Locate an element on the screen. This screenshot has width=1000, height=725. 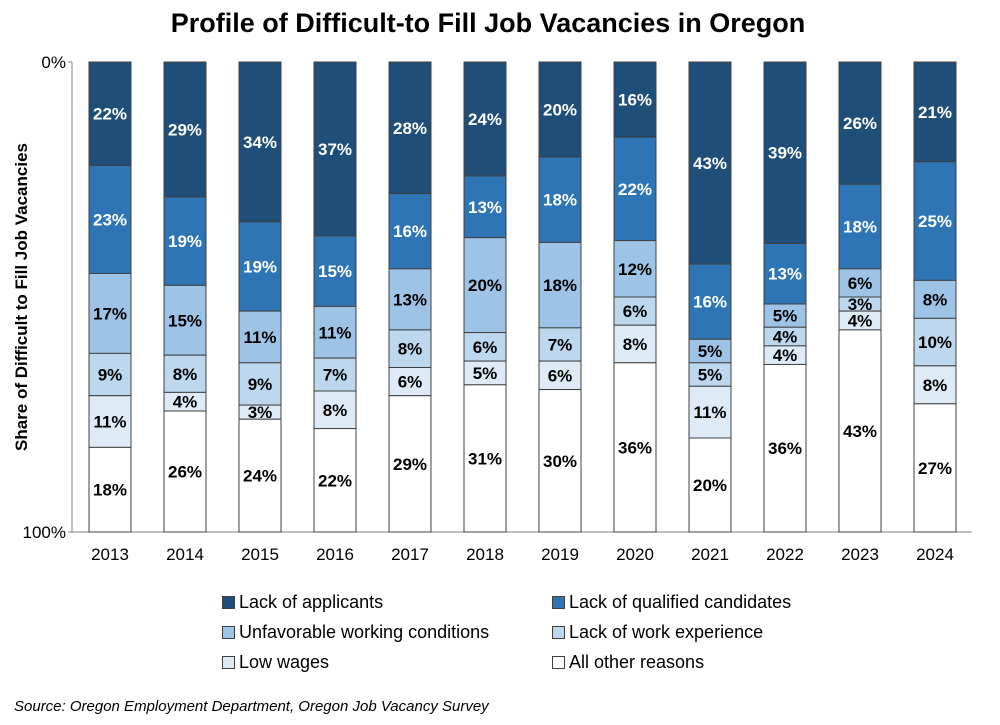
x-tick-label: 2019 is located at coordinates (560, 554).